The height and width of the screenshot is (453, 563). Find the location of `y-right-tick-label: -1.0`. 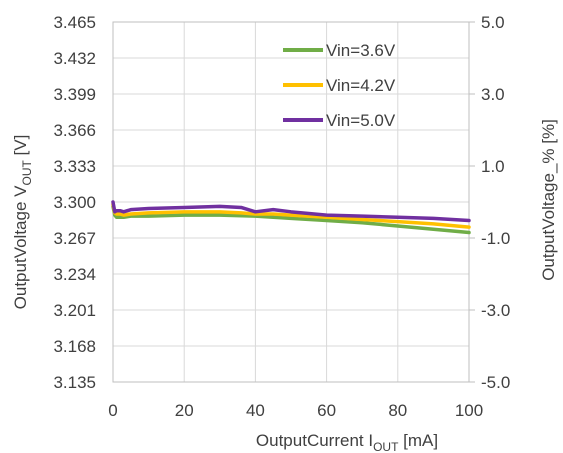

y-right-tick-label: -1.0 is located at coordinates (495, 238).